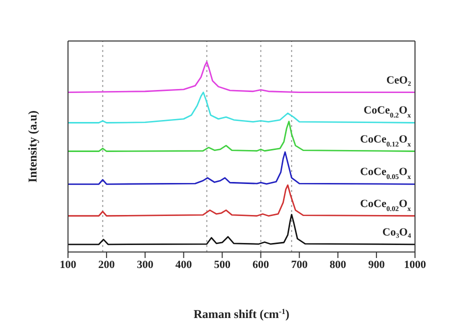 The height and width of the screenshot is (335, 474). What do you see at coordinates (415, 264) in the screenshot?
I see `x-tick-label: 1000` at bounding box center [415, 264].